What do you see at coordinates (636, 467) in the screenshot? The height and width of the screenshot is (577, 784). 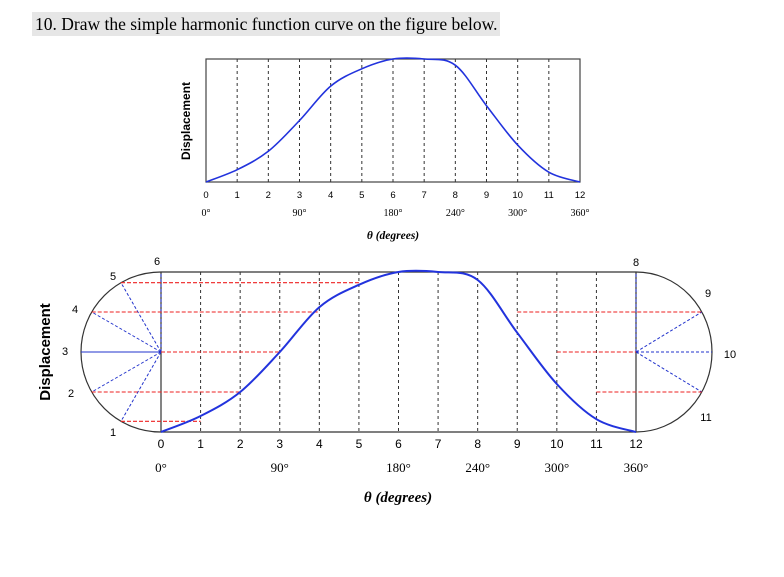 I see `bottom-degree-label: 360°` at bounding box center [636, 467].